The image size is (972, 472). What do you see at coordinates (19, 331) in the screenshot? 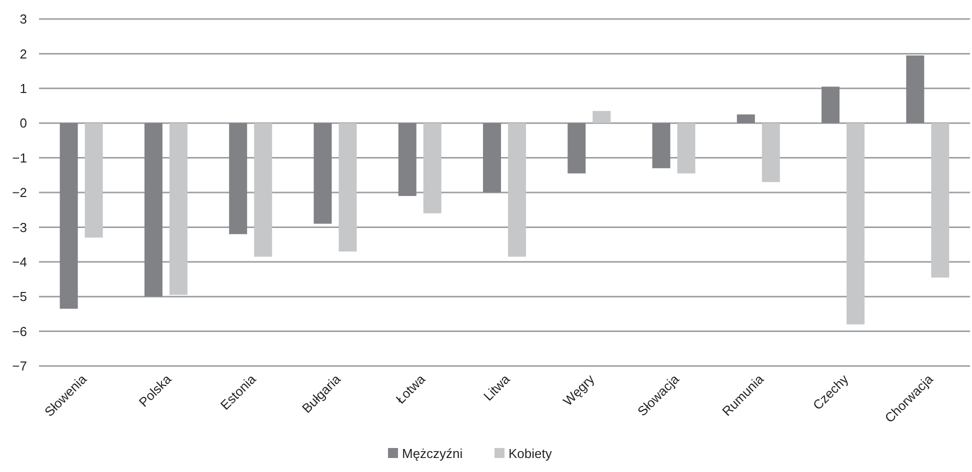
I see `y-tick-label: −6` at bounding box center [19, 331].